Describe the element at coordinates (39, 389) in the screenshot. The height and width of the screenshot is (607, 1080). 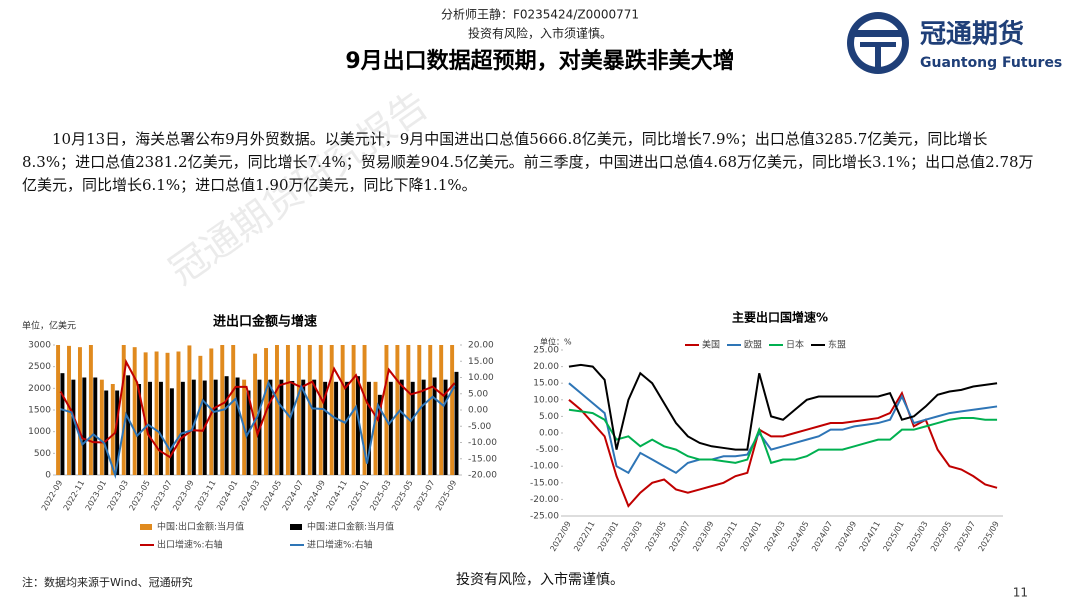
I see `y-tick-label: 2000` at that location.